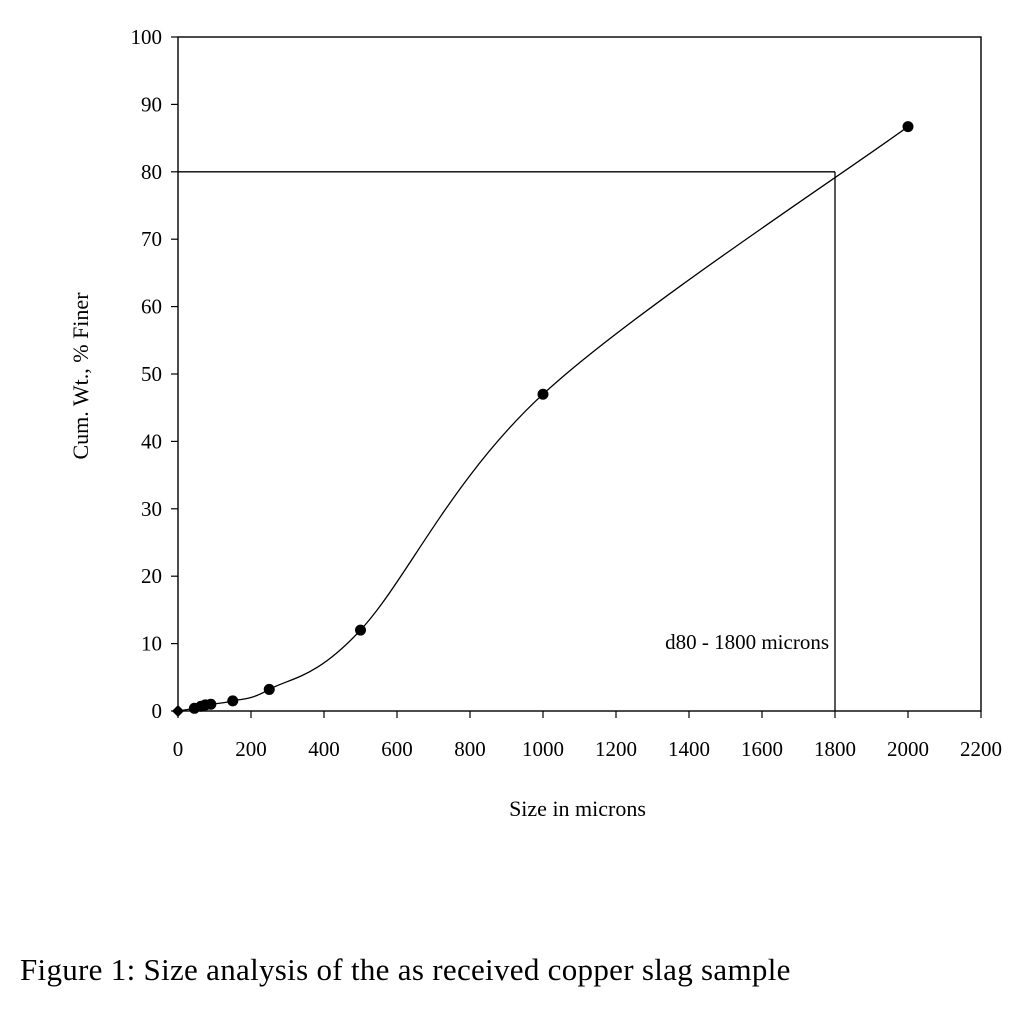 The image size is (1024, 1024). Describe the element at coordinates (762, 749) in the screenshot. I see `x-tick-label: 1600` at that location.